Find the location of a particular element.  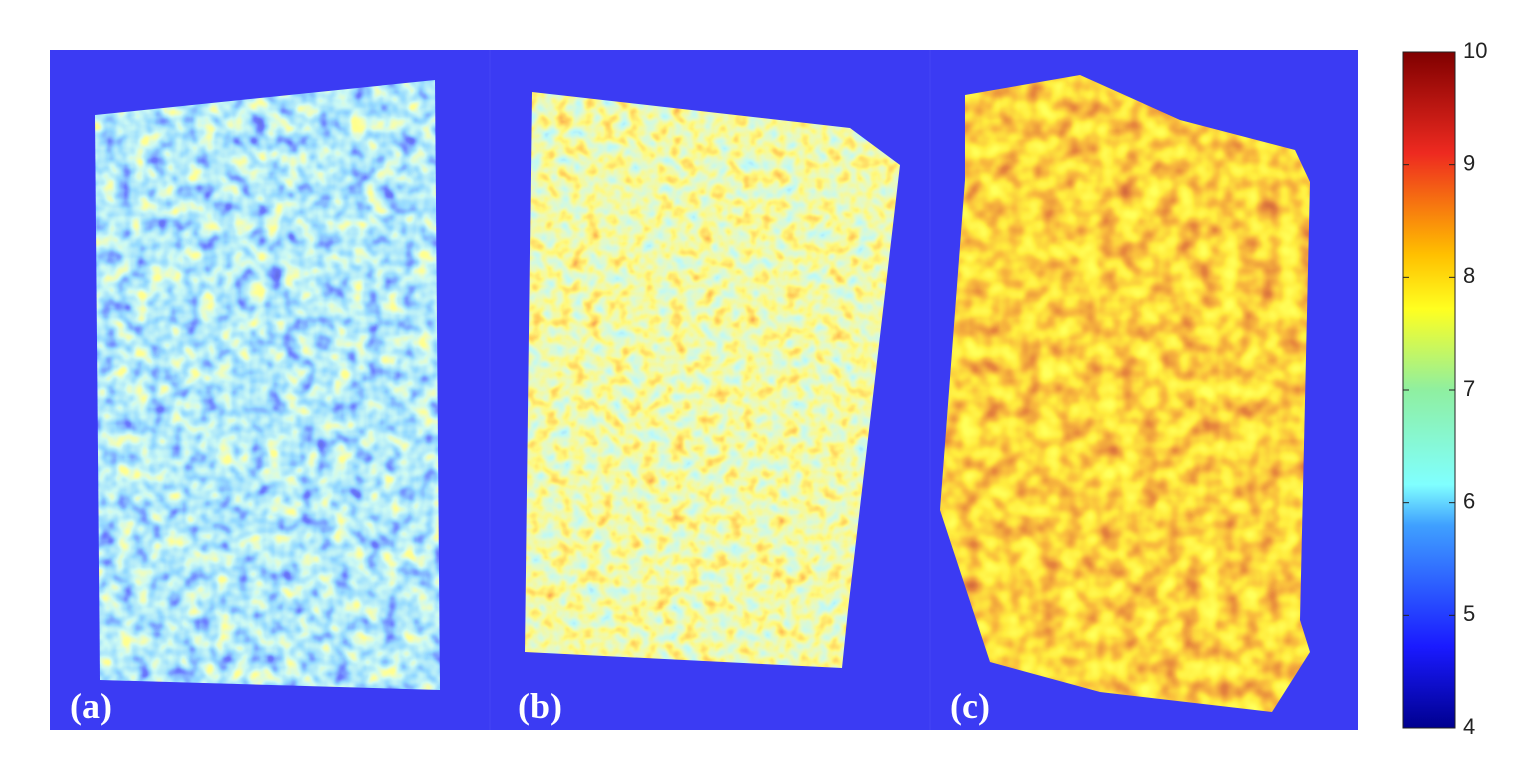

panel-label: (a) is located at coordinates (91, 706).